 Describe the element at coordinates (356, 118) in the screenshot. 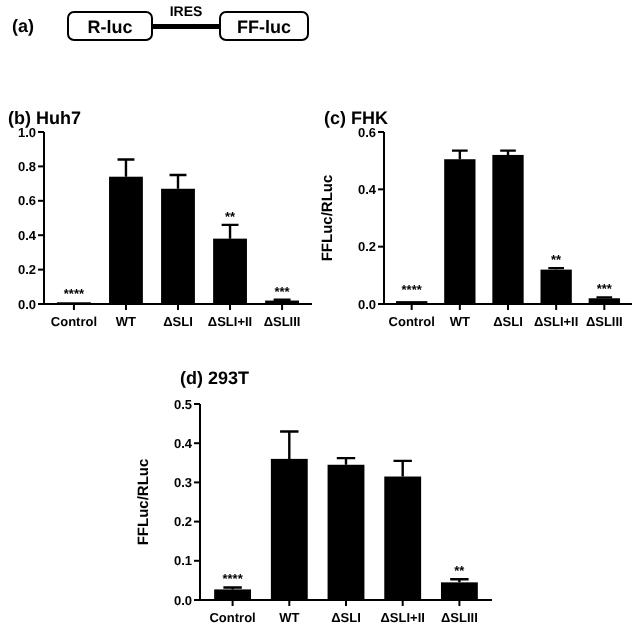

I see `chart-title: (c) FHK` at that location.